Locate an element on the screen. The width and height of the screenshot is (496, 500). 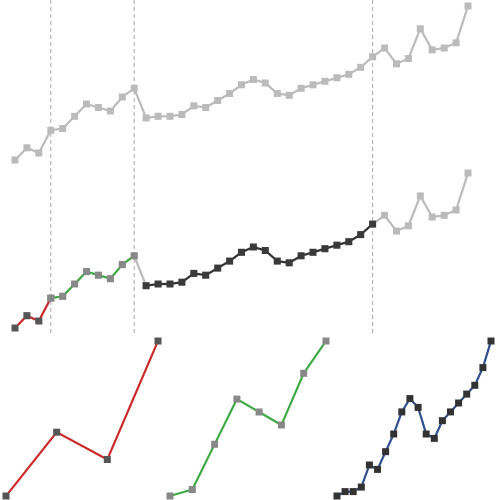
segment-3-line is located at coordinates (259, 255).